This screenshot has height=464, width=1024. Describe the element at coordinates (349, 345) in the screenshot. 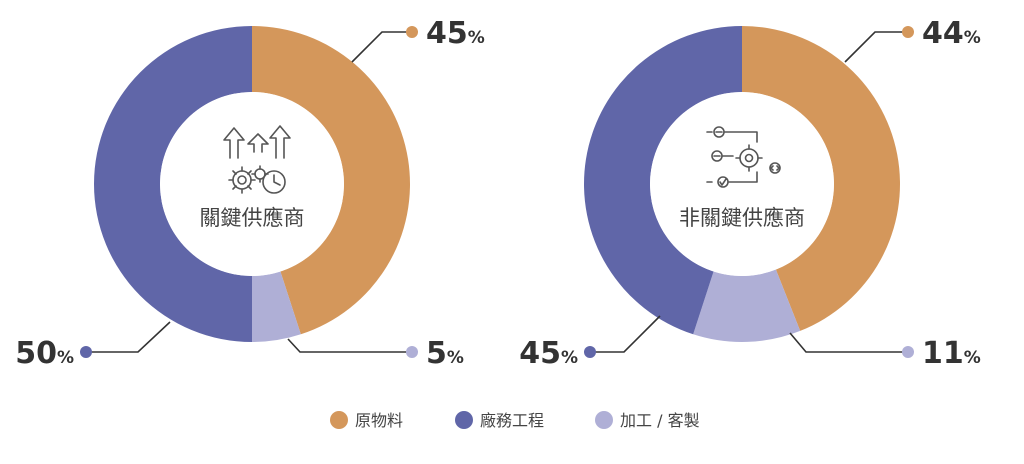

I see `leader-line-left-processing` at that location.